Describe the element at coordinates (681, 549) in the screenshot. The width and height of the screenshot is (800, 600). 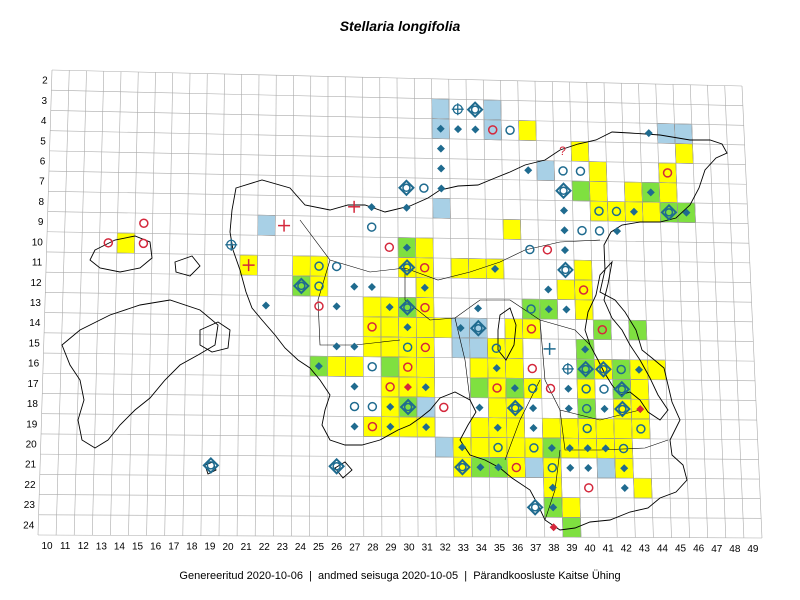
I see `col-label: 45` at that location.